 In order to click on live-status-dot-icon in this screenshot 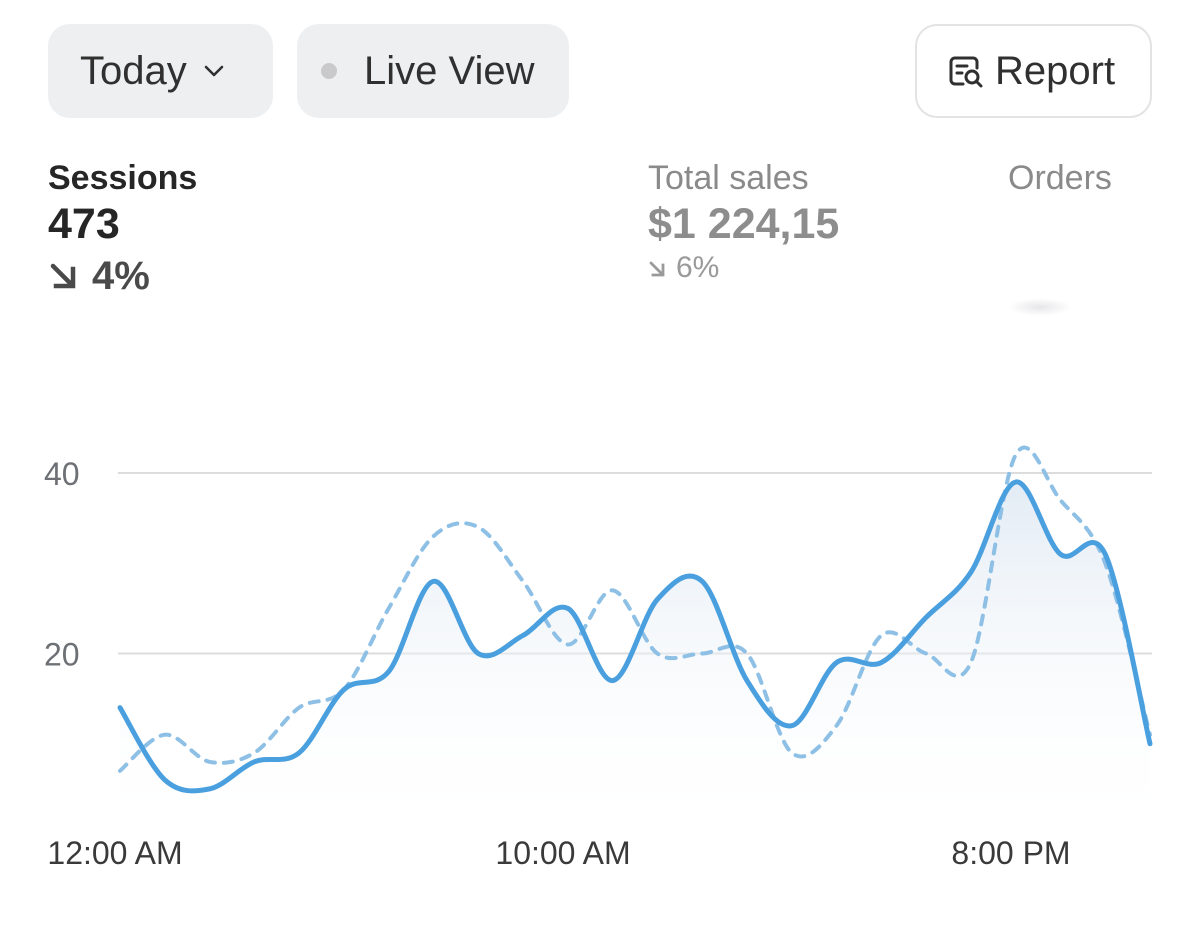, I will do `click(329, 71)`.